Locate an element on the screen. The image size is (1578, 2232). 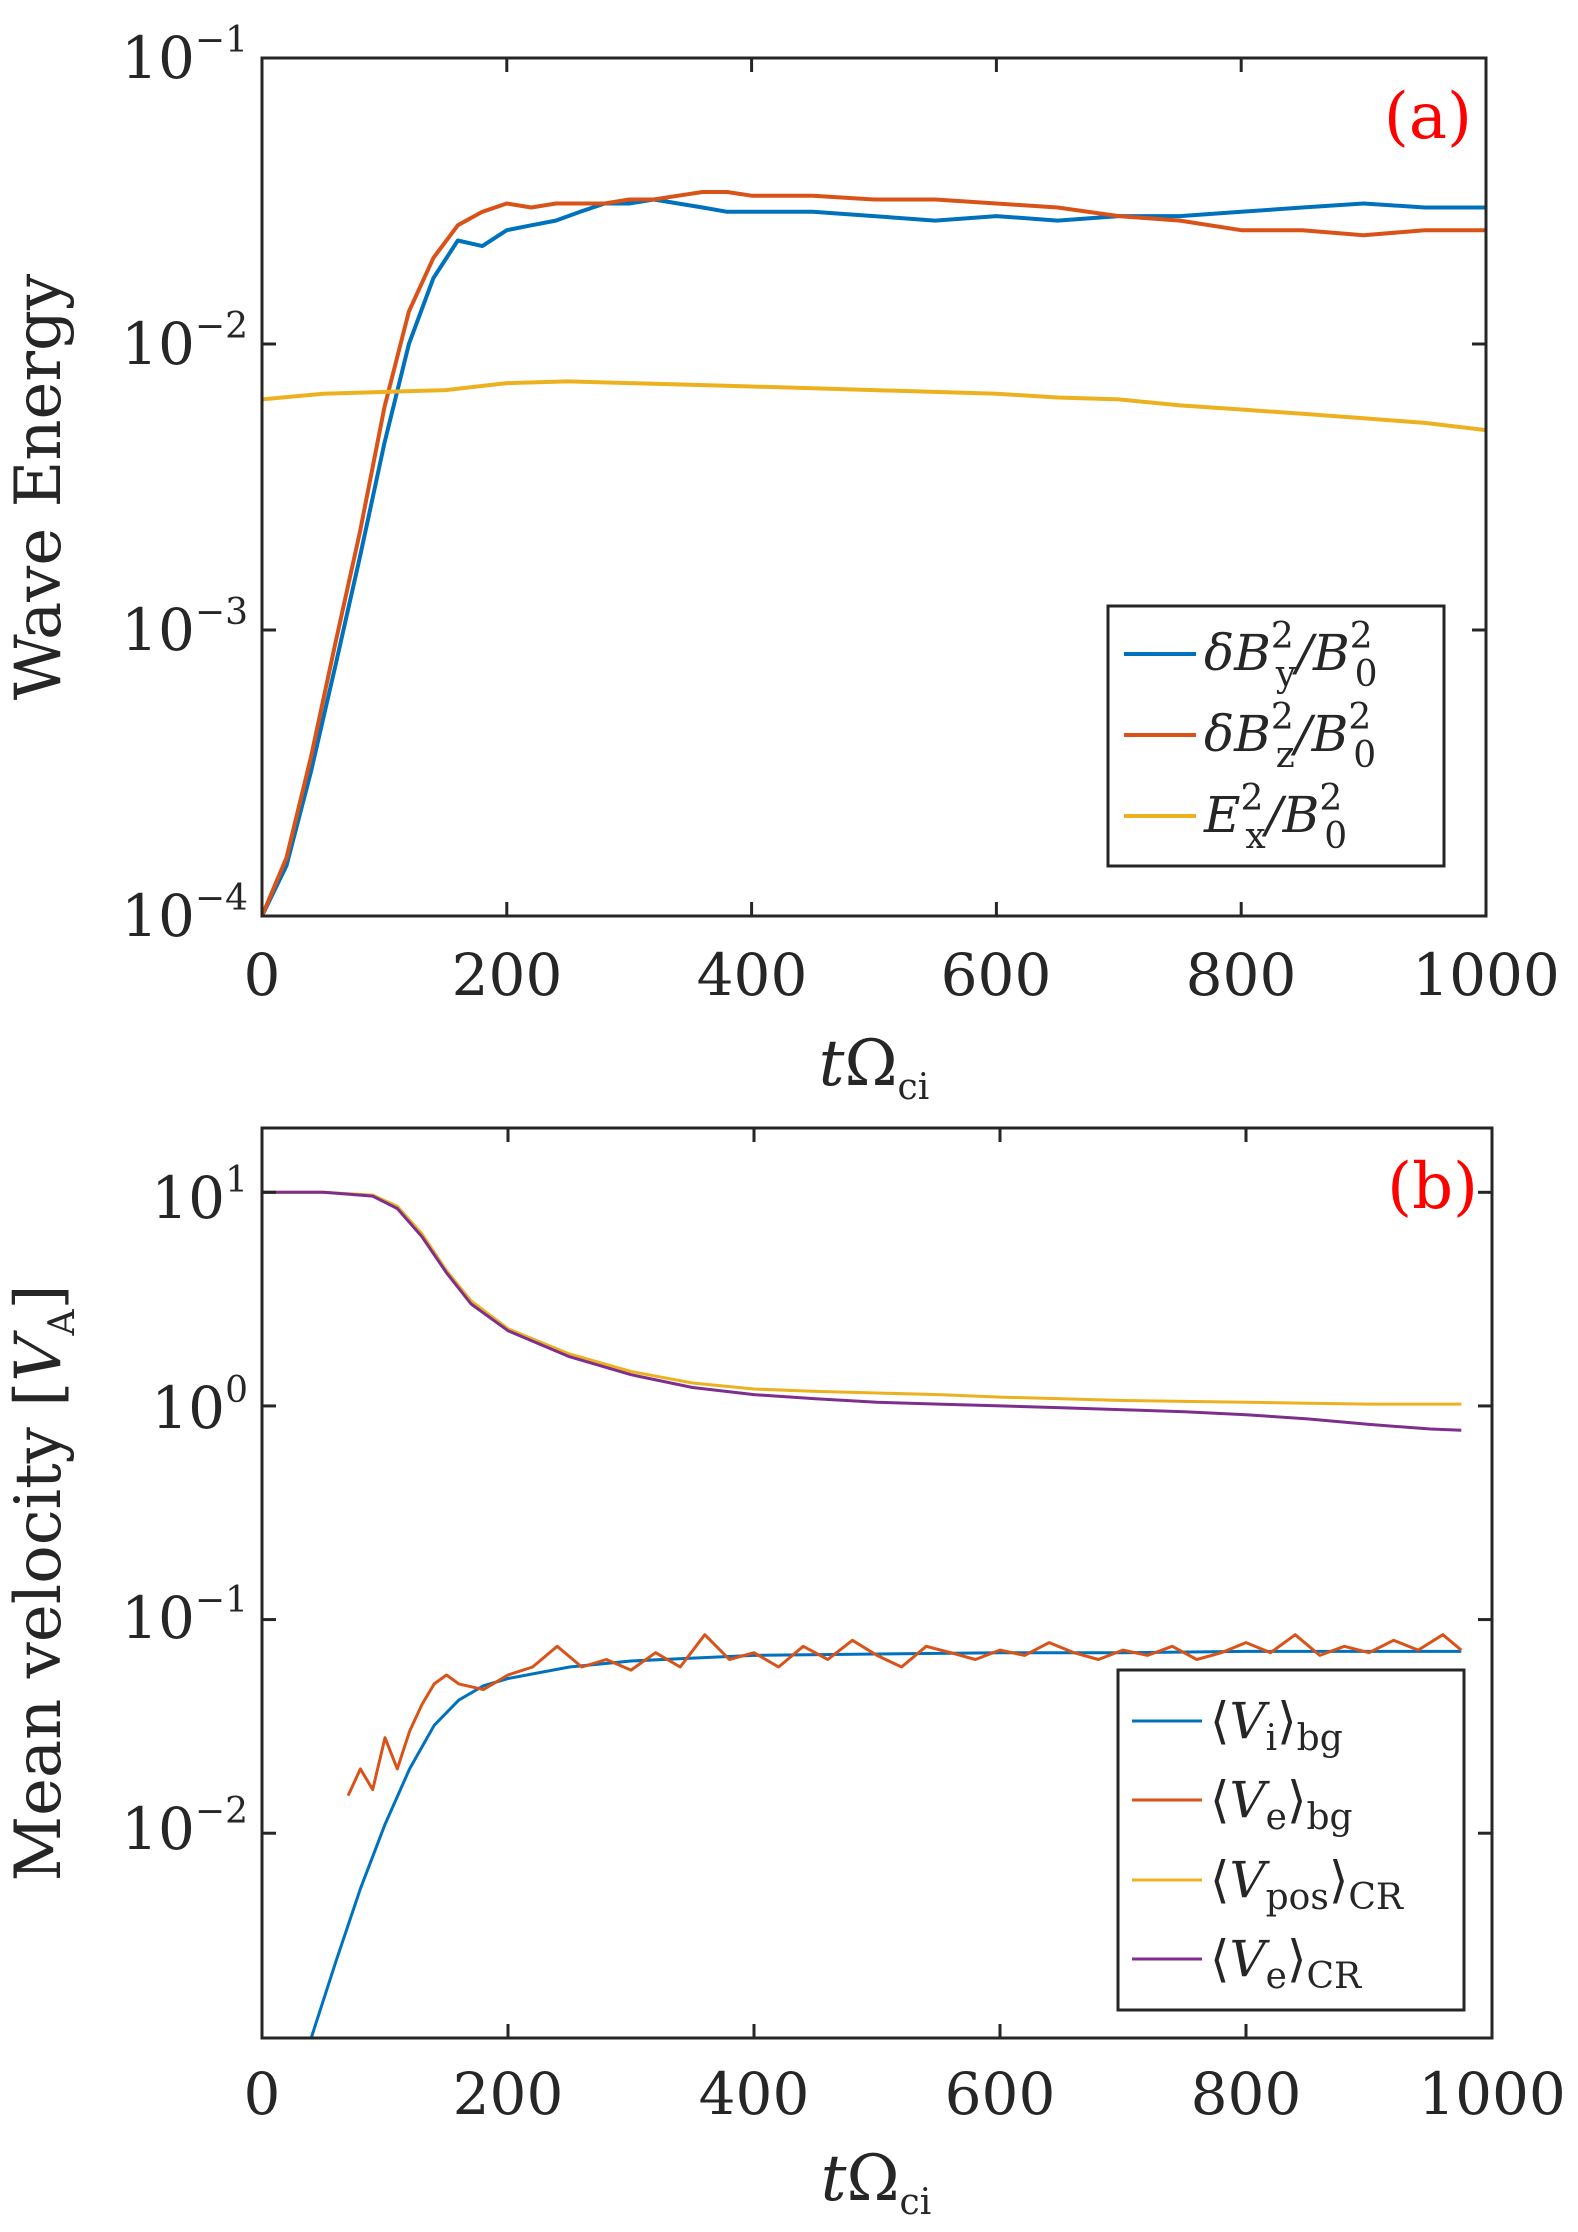
legend-label-b-2: ⟨Vpos⟩CR is located at coordinates (1307, 1884).